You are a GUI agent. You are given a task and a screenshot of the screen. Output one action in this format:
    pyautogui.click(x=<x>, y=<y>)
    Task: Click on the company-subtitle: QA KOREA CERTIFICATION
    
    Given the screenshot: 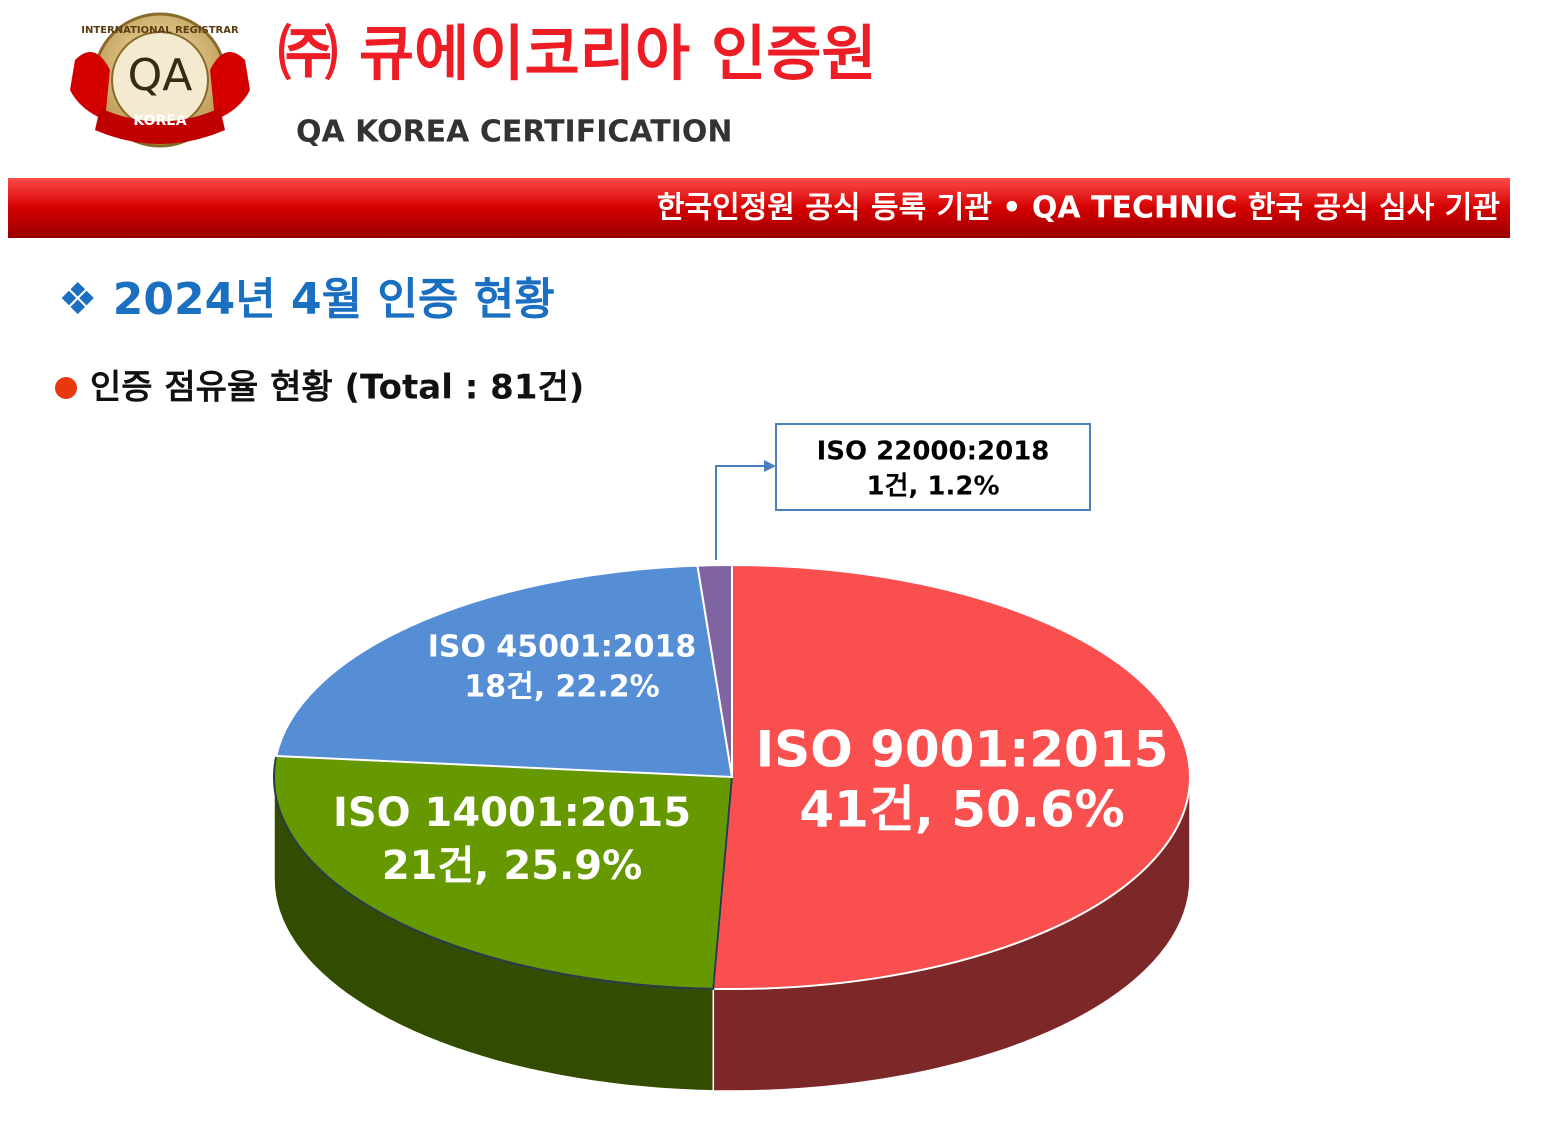 What is the action you would take?
    pyautogui.click(x=514, y=132)
    